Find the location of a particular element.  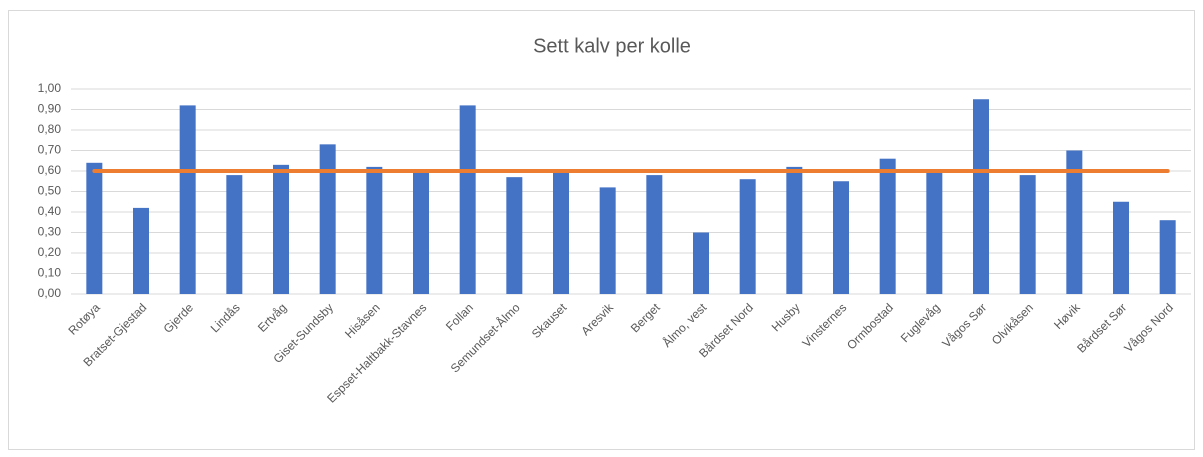

y-tick-label: 0,40 is located at coordinates (50, 211).